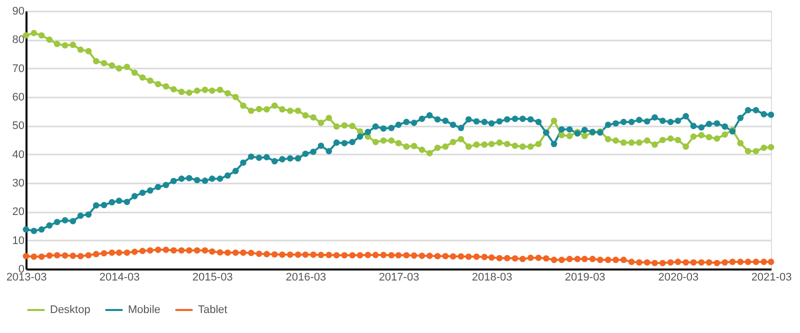 This screenshot has height=333, width=800. Describe the element at coordinates (306, 278) in the screenshot. I see `x-tick-label: 2016-03` at that location.